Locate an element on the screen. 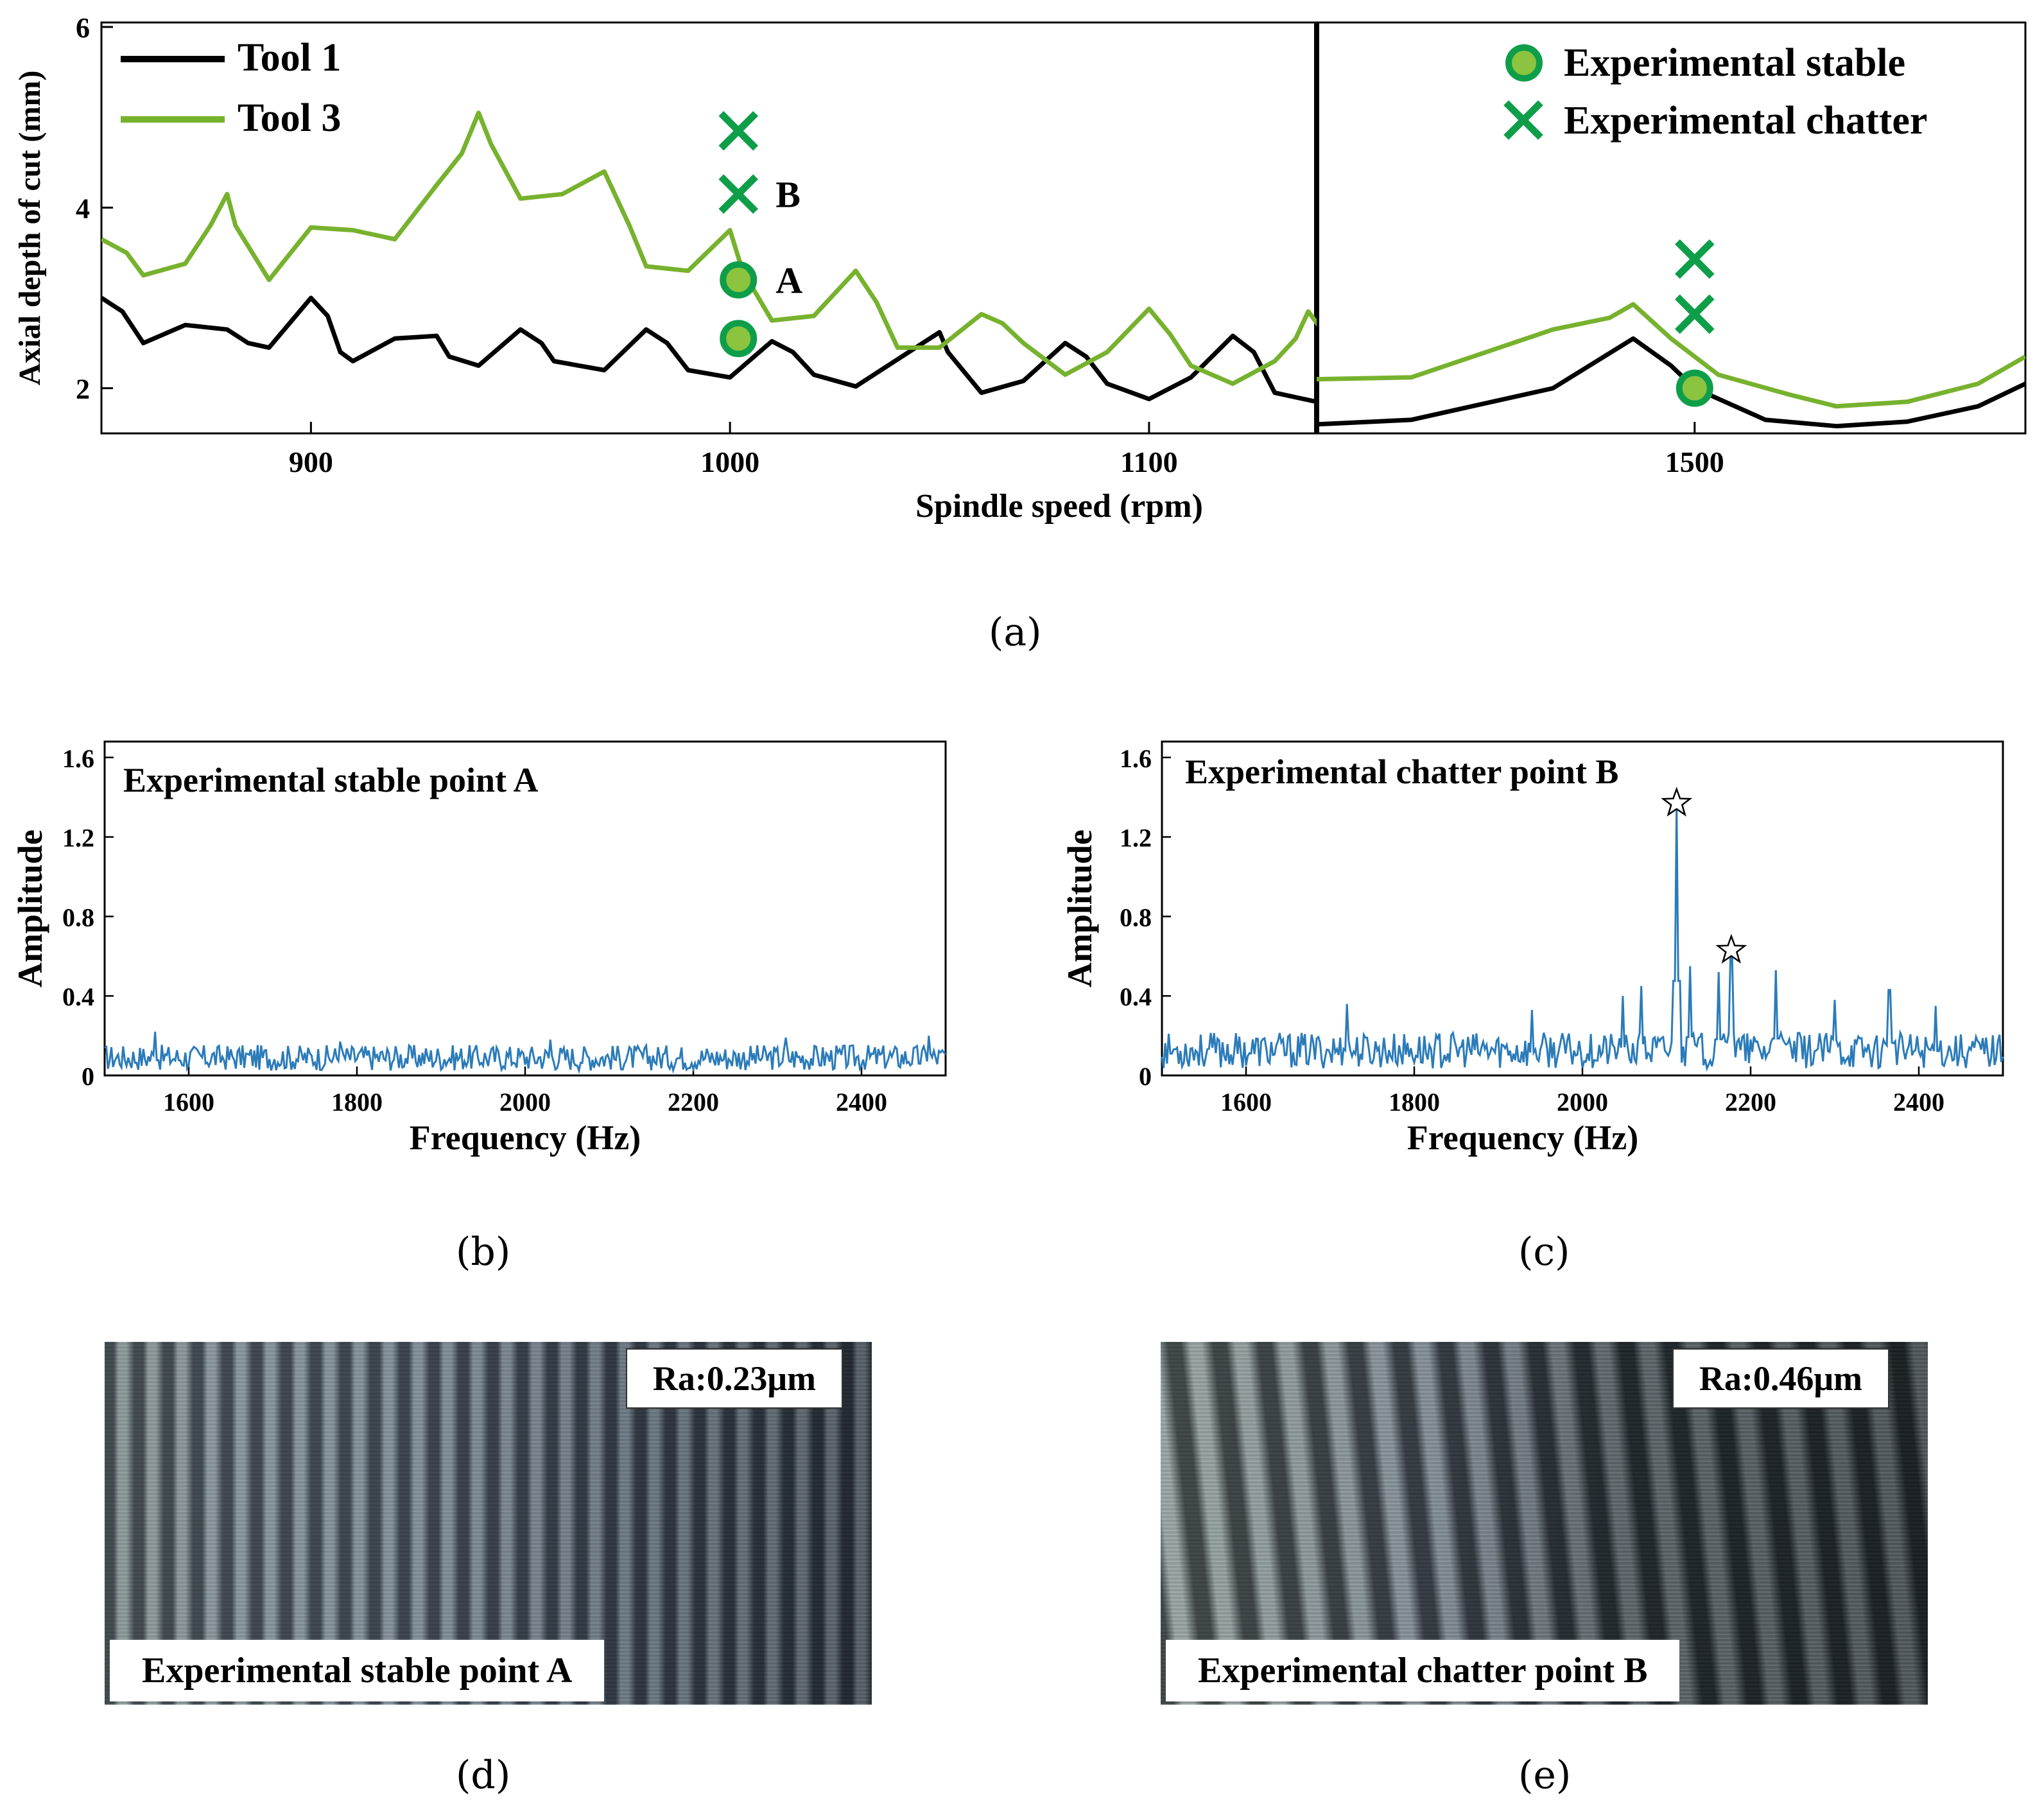 This screenshot has width=2044, height=1817. y-tick-label: 4 is located at coordinates (83, 208).